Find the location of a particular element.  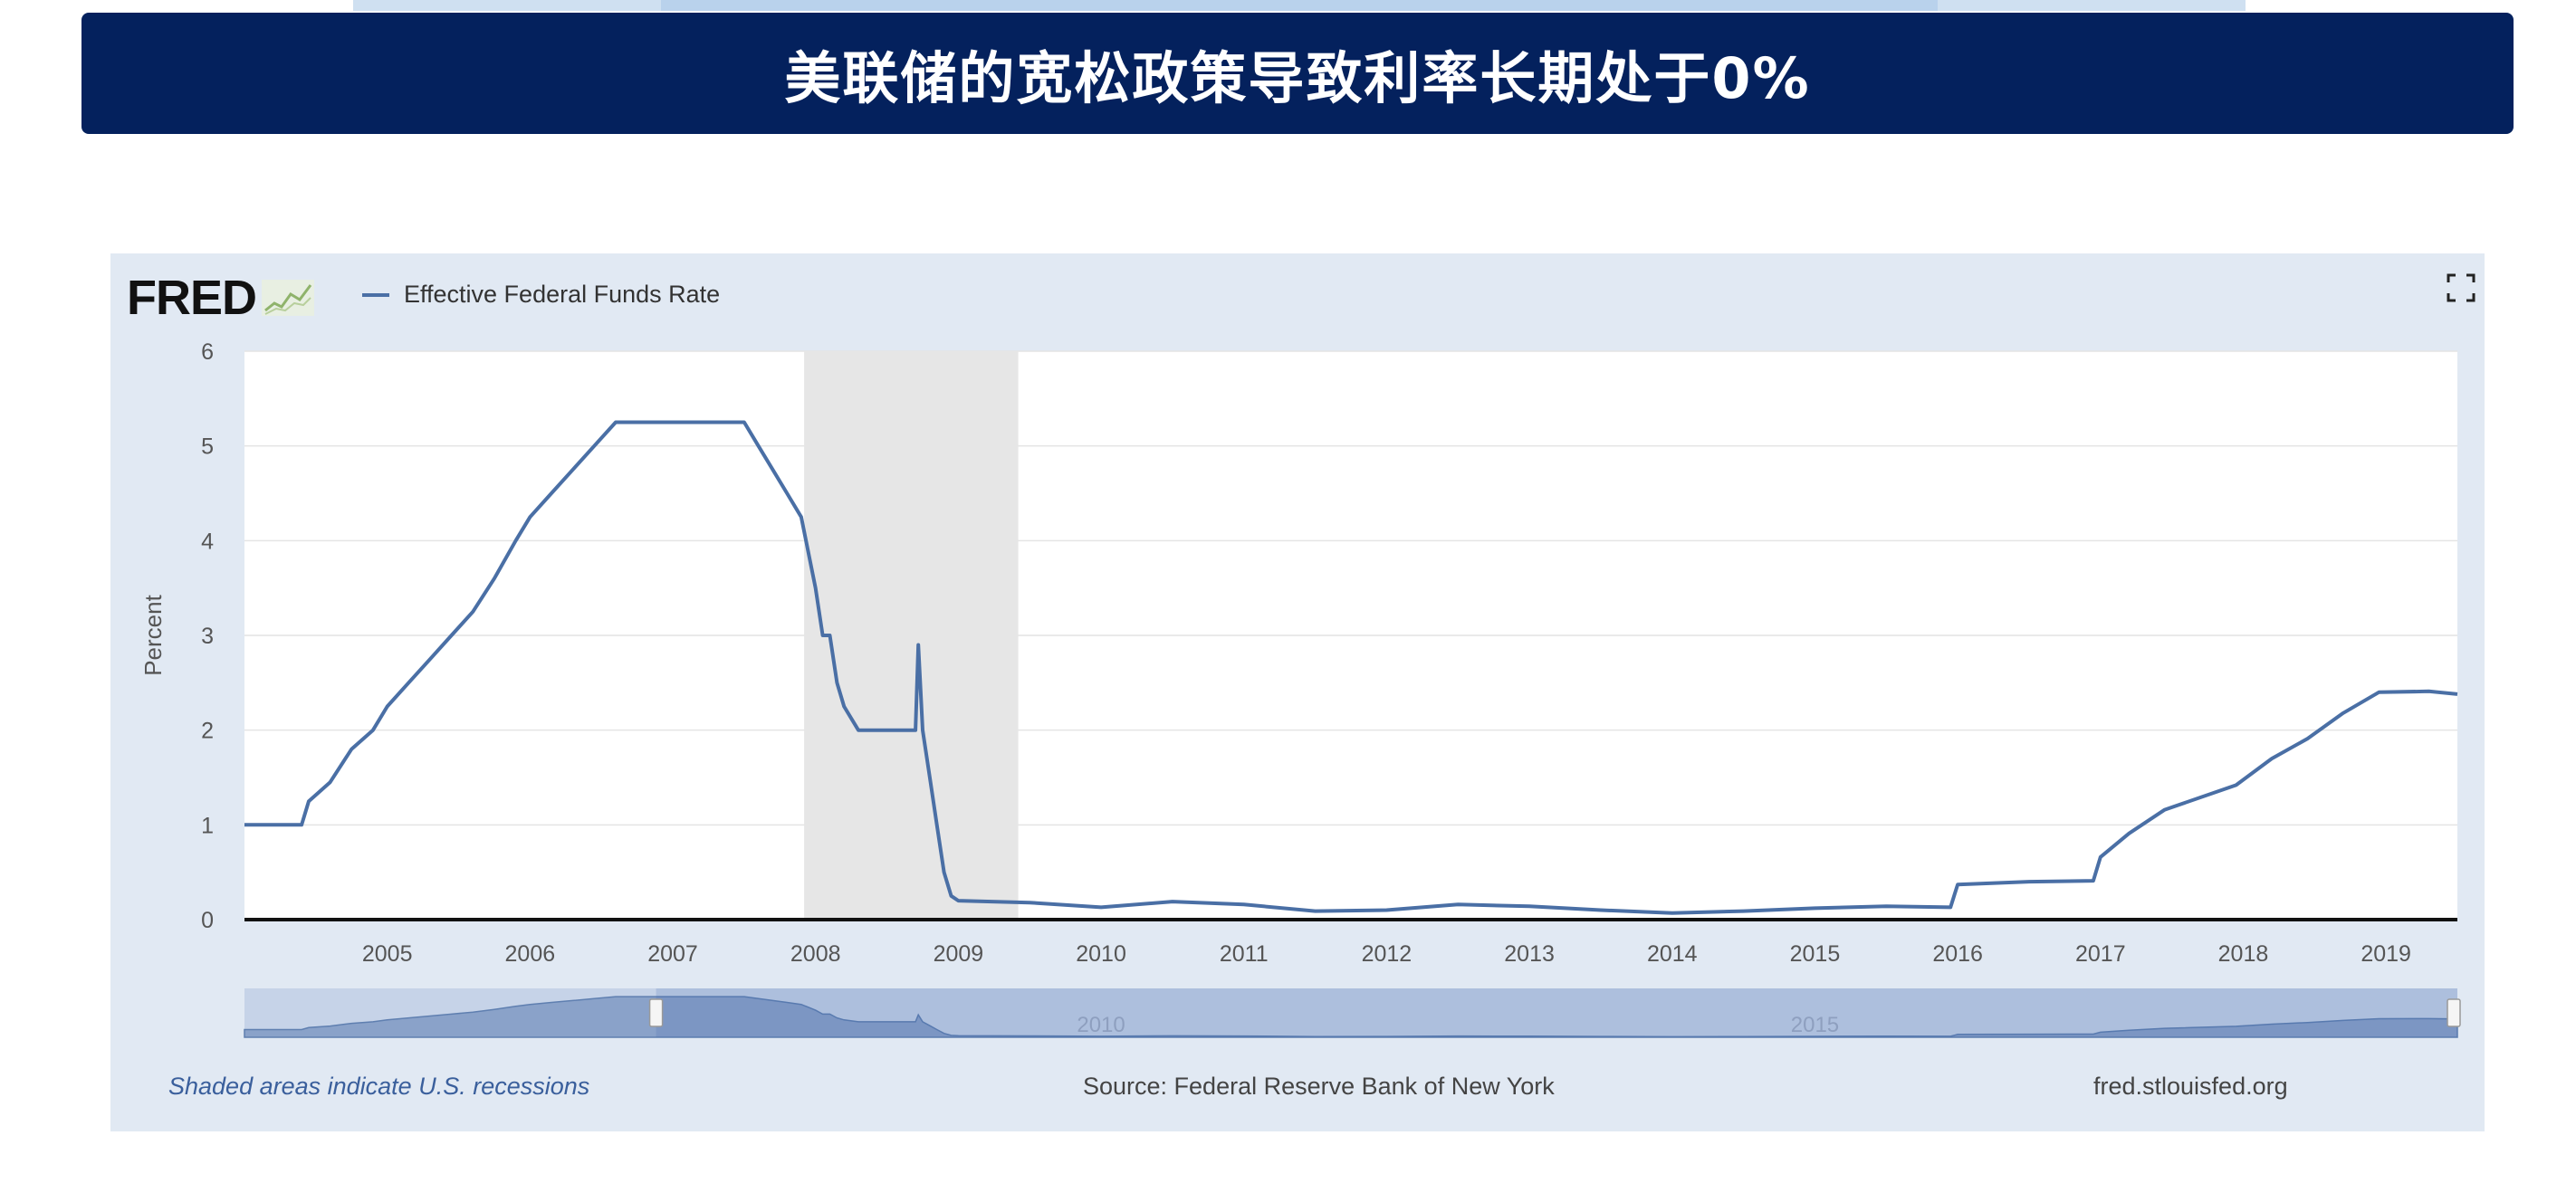

x-tick-label: 2012 is located at coordinates (1387, 954).